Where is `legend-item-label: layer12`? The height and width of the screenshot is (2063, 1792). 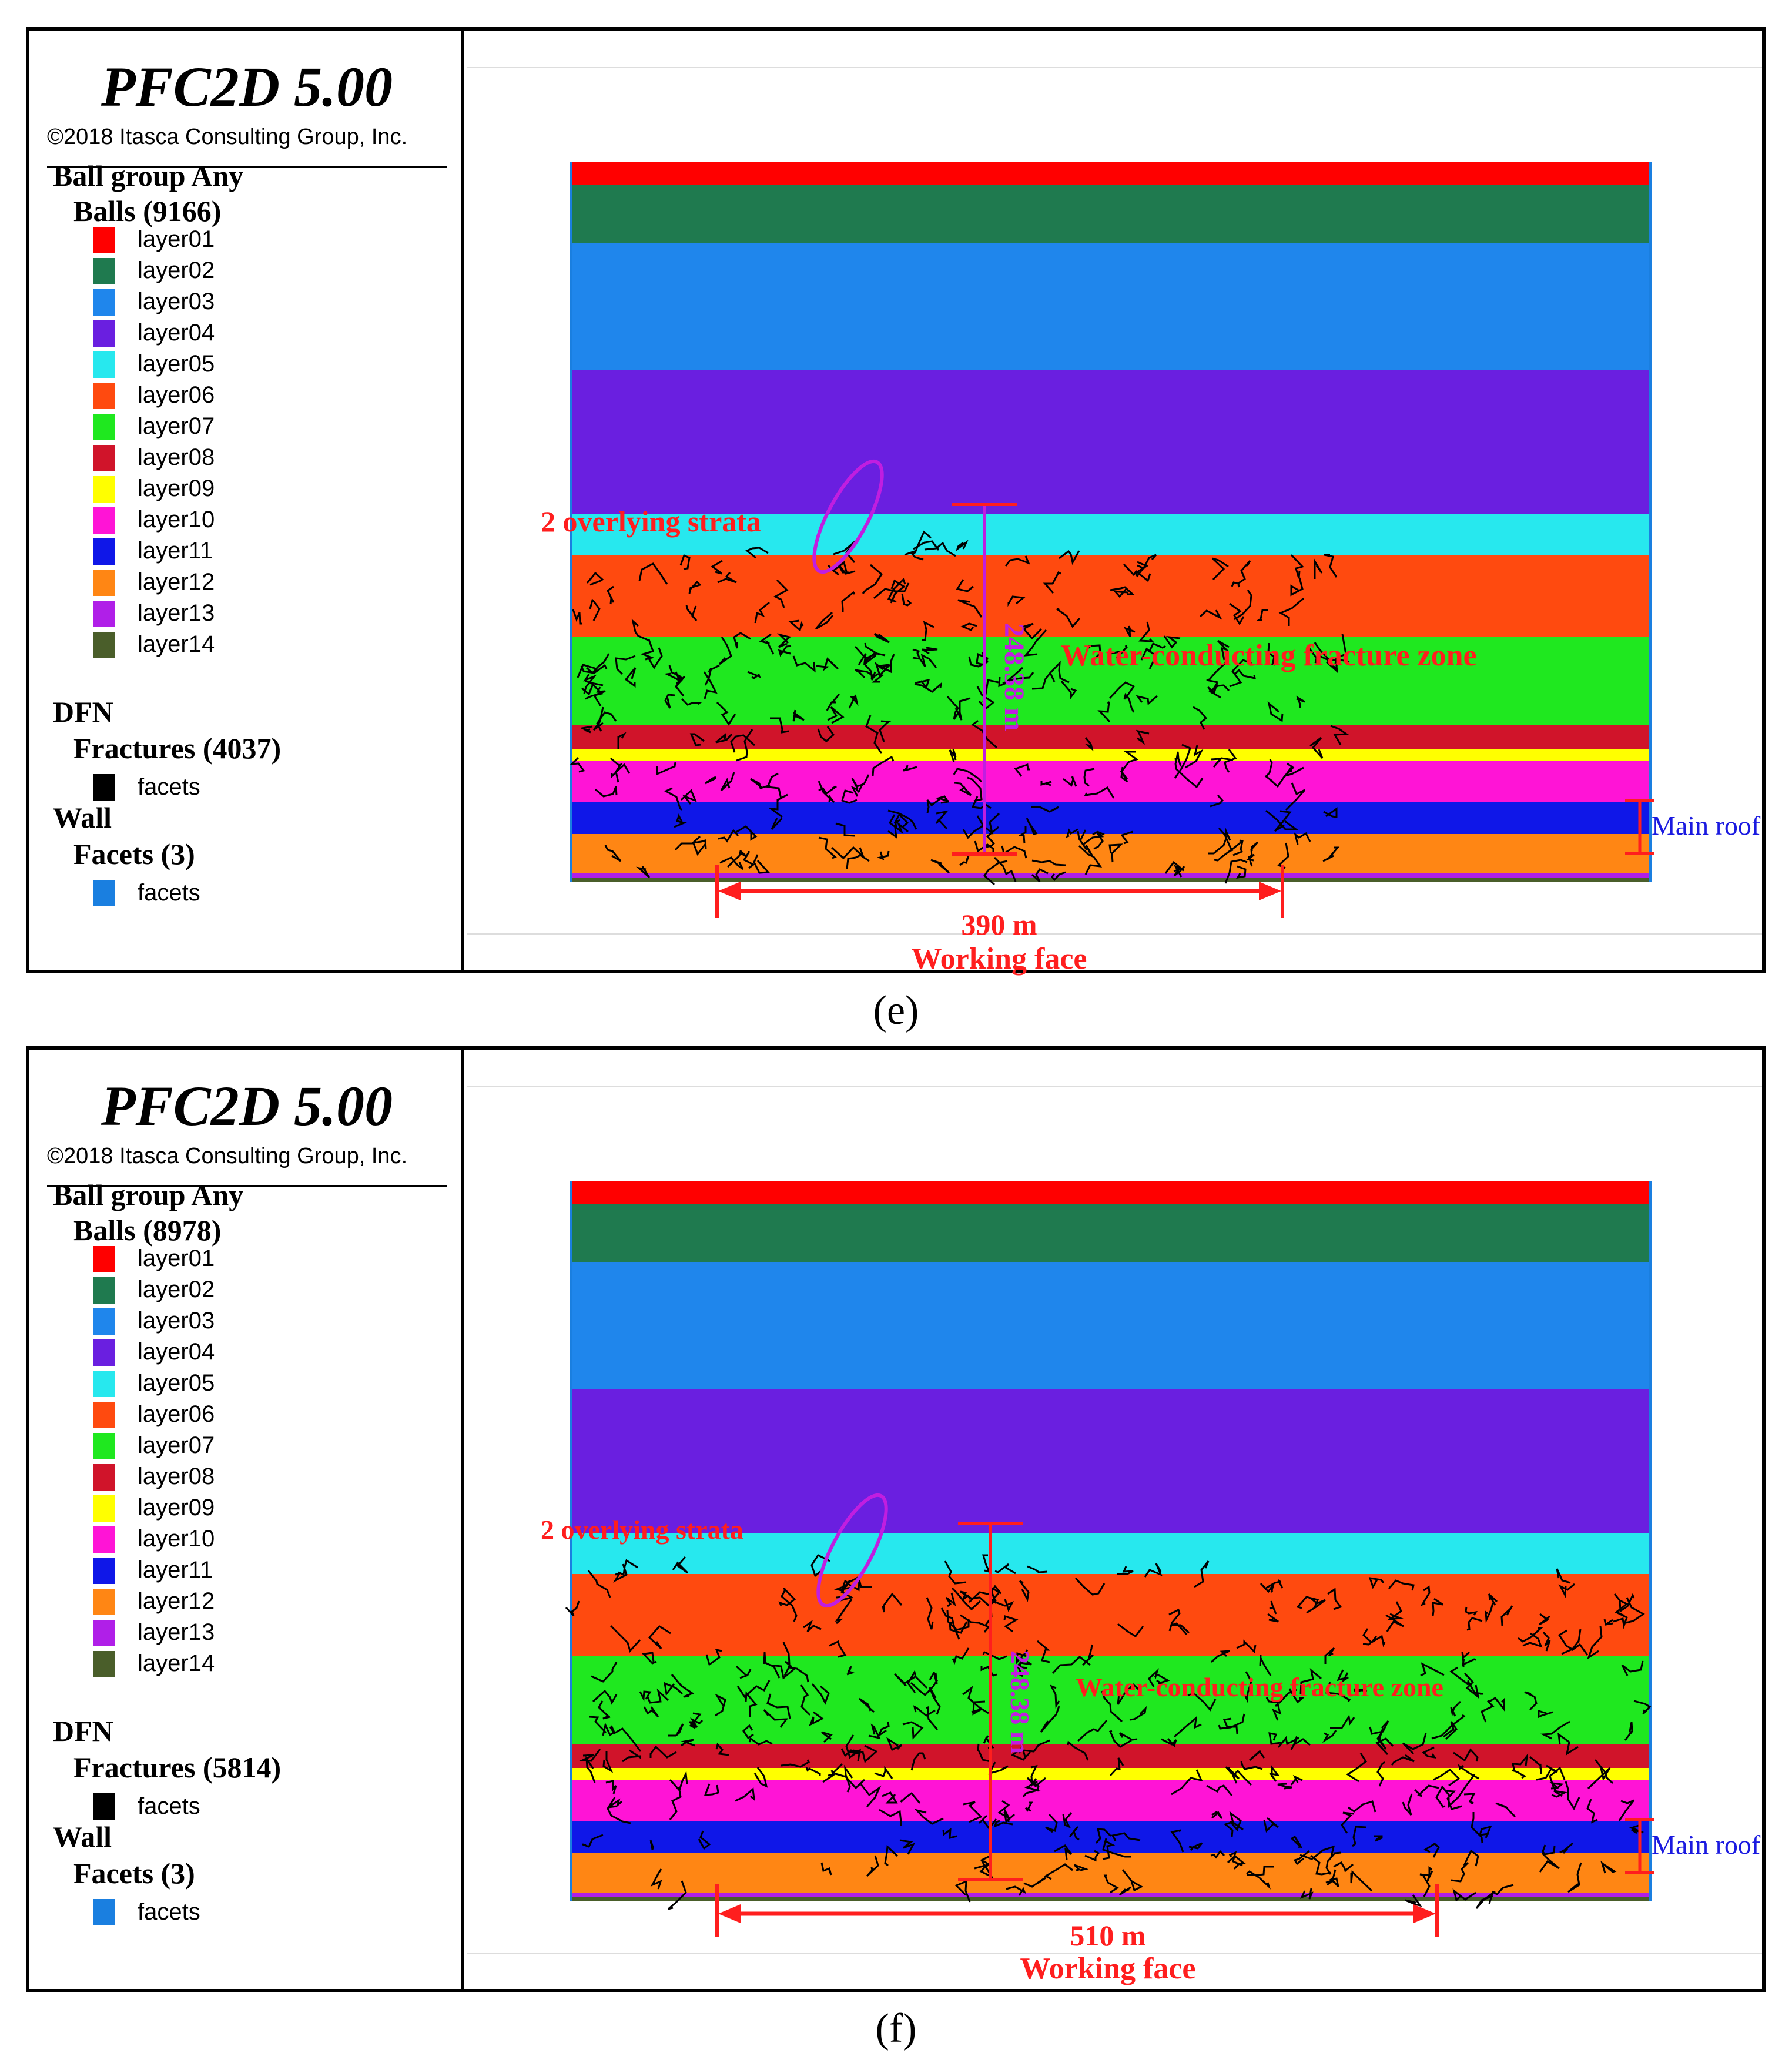
legend-item-label: layer12 is located at coordinates (177, 1601).